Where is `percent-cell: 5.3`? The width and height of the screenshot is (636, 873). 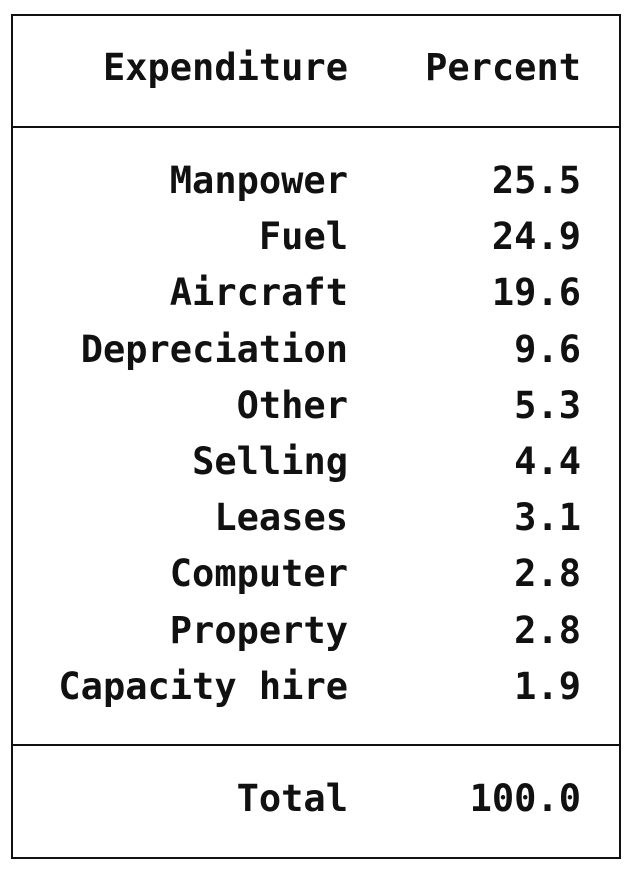
percent-cell: 5.3 is located at coordinates (547, 405).